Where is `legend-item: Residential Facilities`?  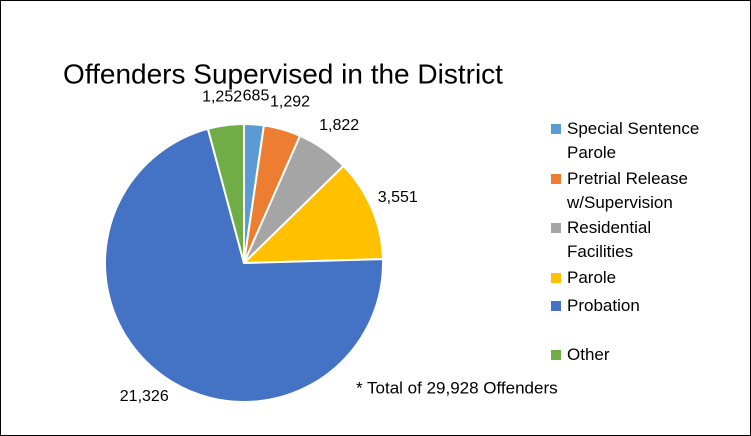
legend-item: Residential Facilities is located at coordinates (646, 240).